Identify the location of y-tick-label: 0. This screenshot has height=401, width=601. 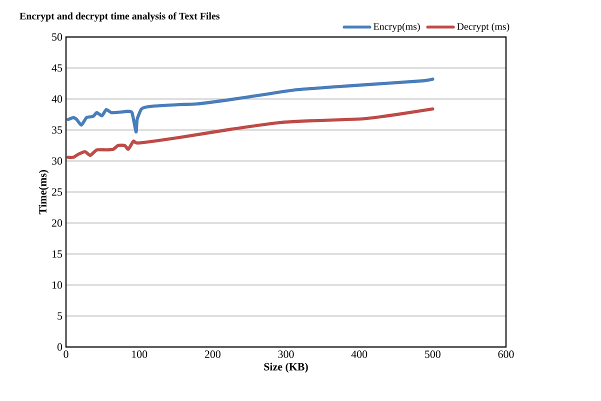
(59, 347).